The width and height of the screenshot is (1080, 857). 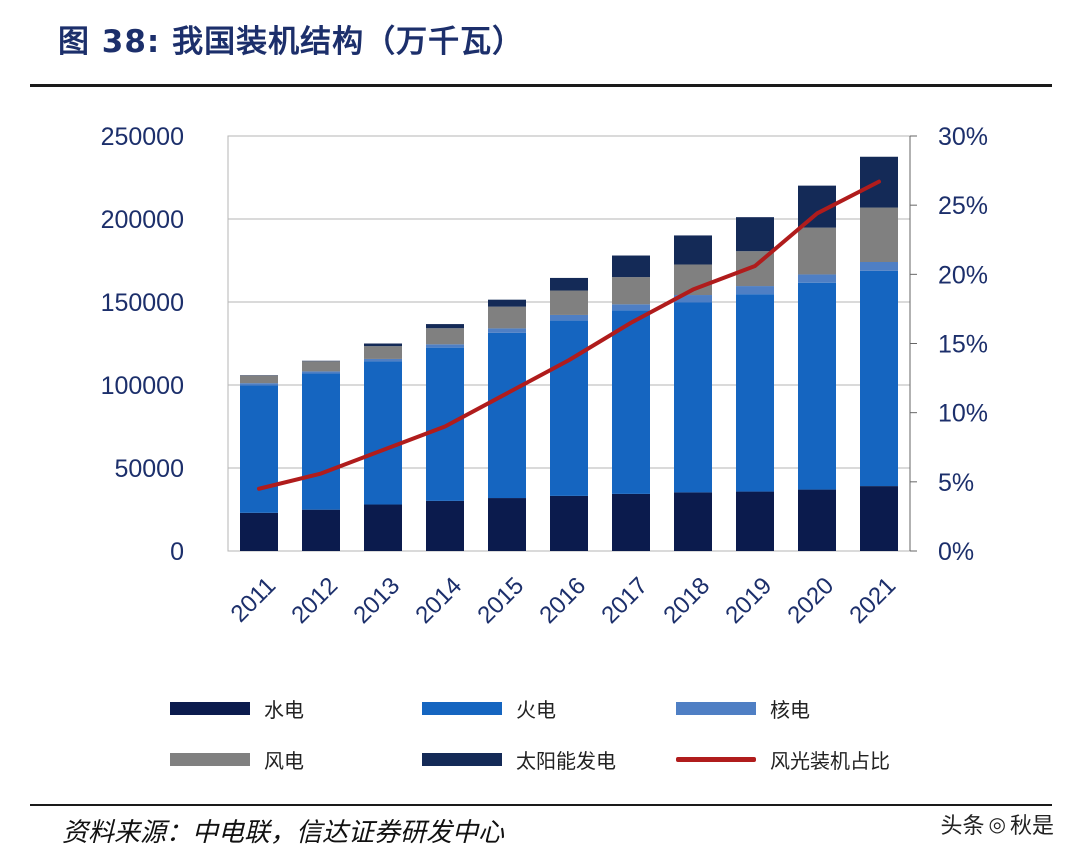 I want to click on y-left-tick-label: 50000, so click(x=149, y=469).